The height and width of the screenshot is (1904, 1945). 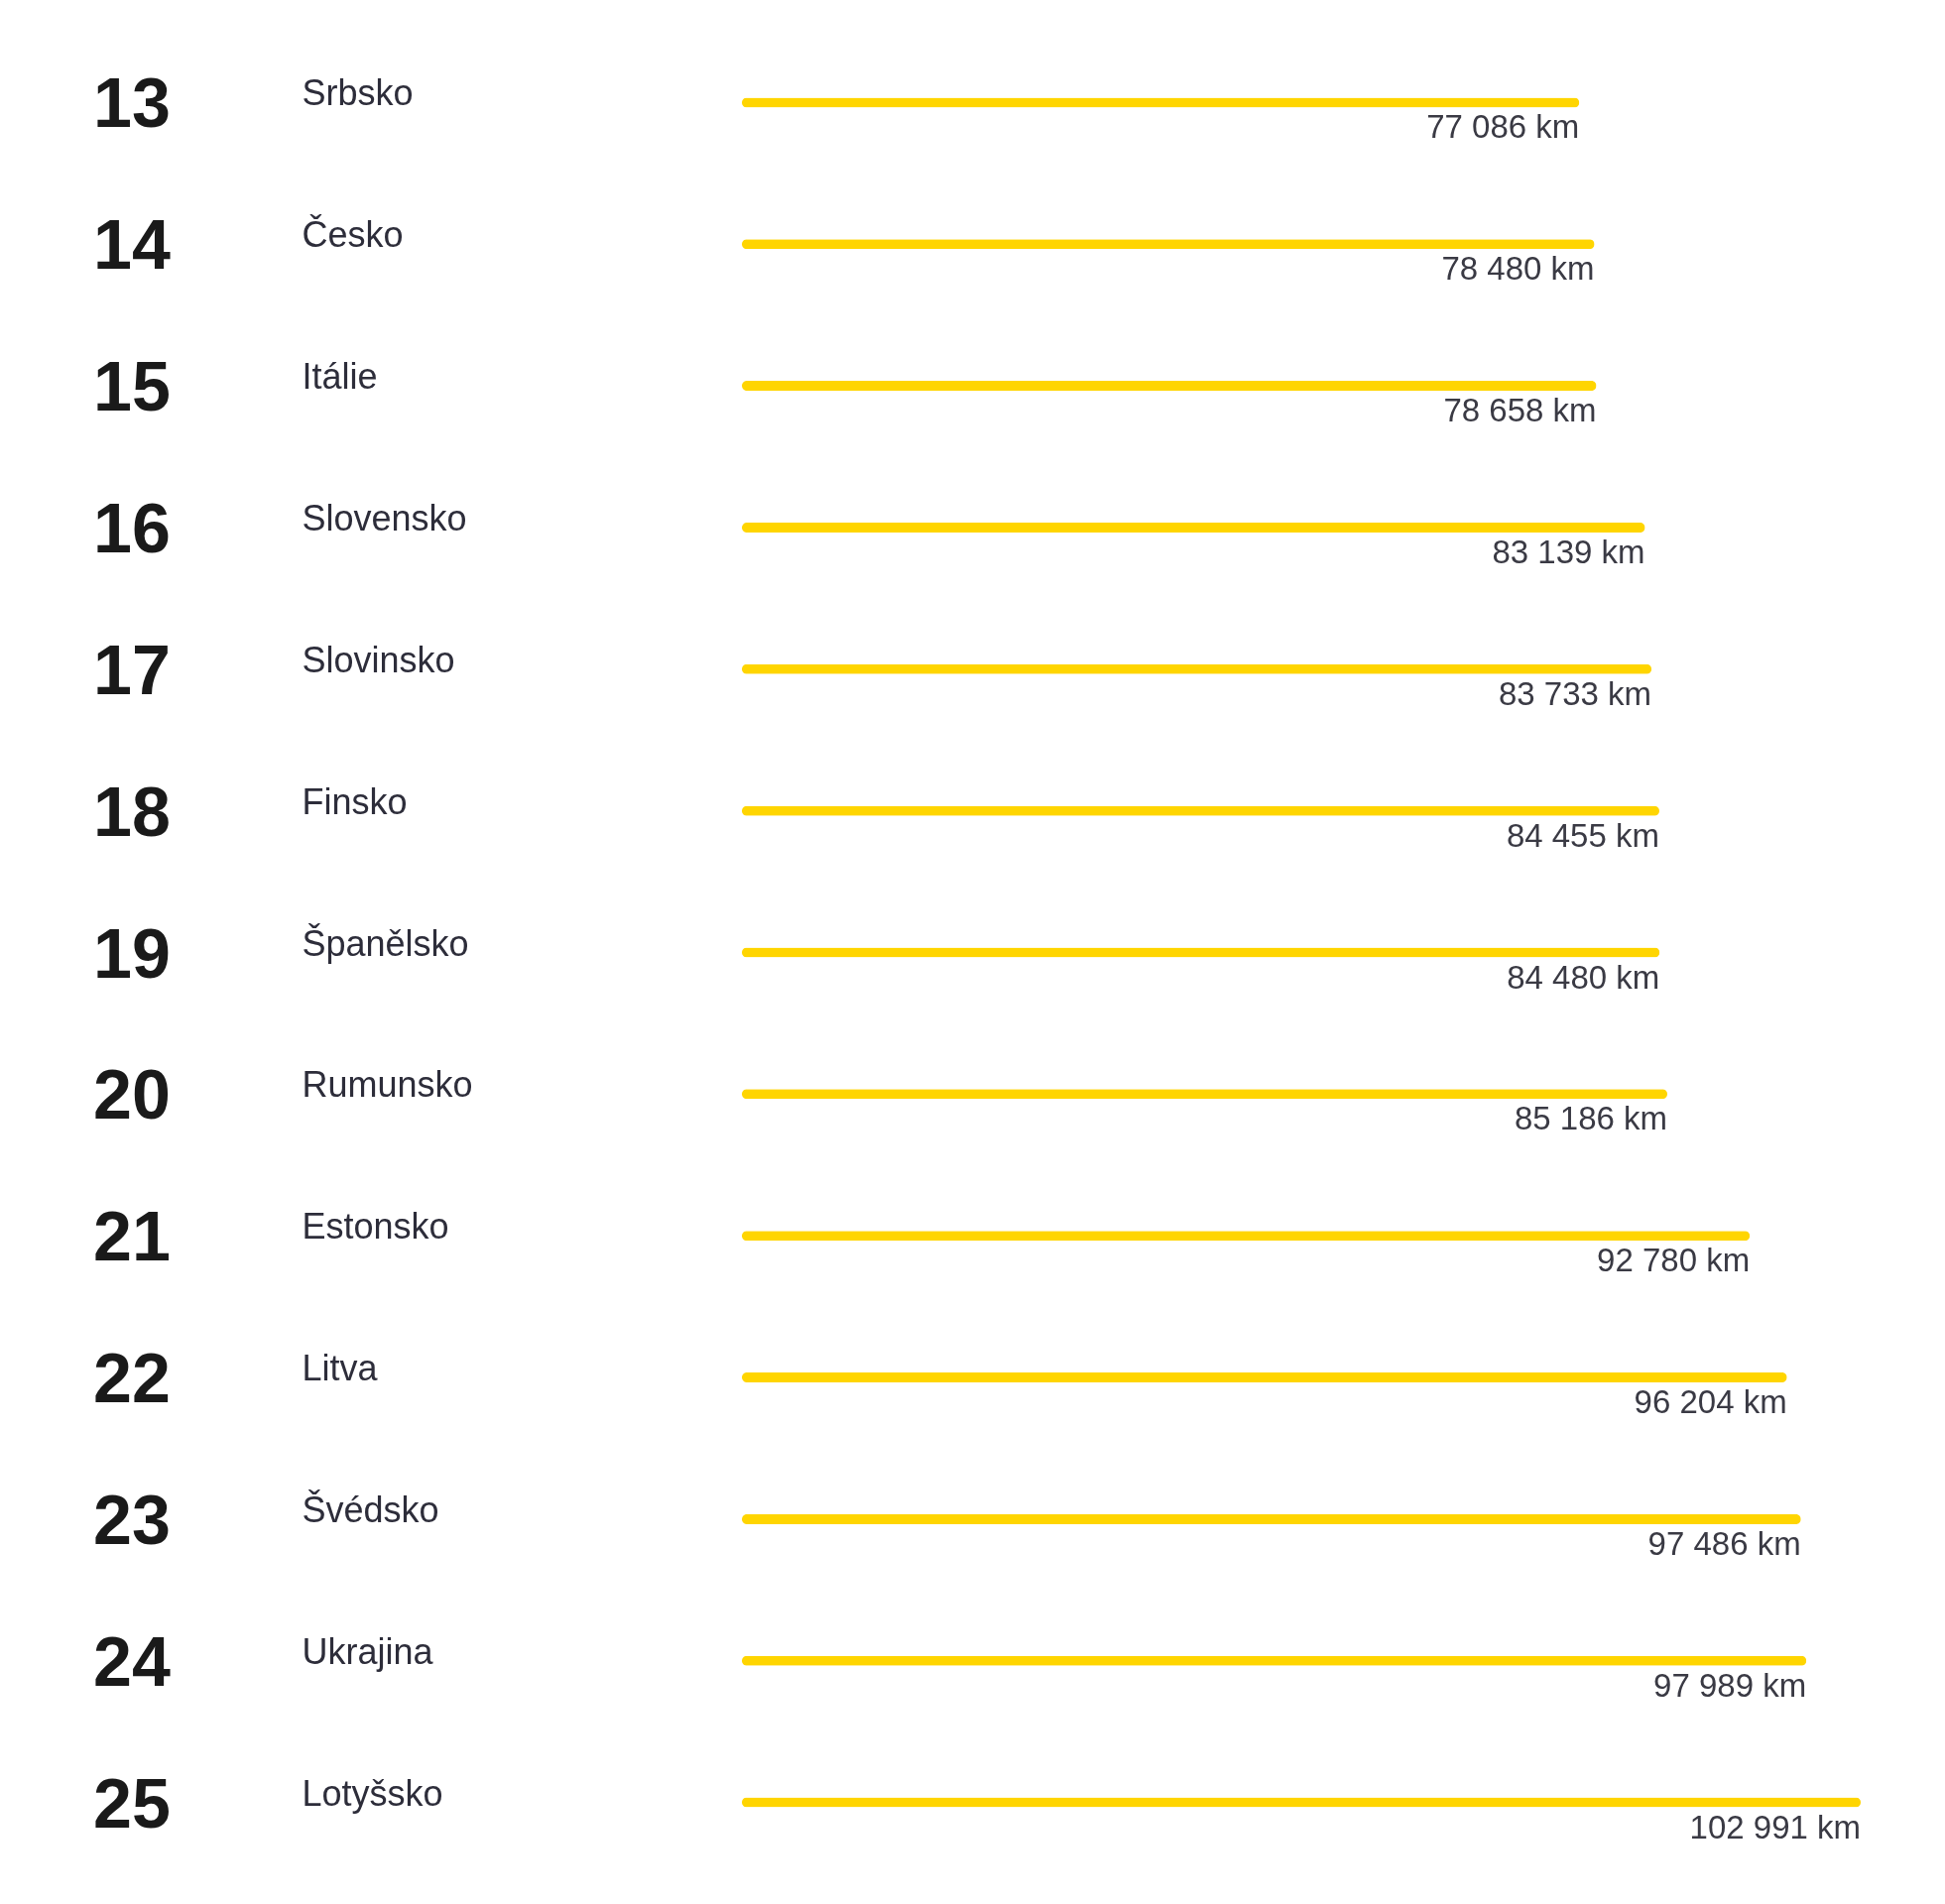 What do you see at coordinates (384, 517) in the screenshot?
I see `y-tick-label: Slovensko` at bounding box center [384, 517].